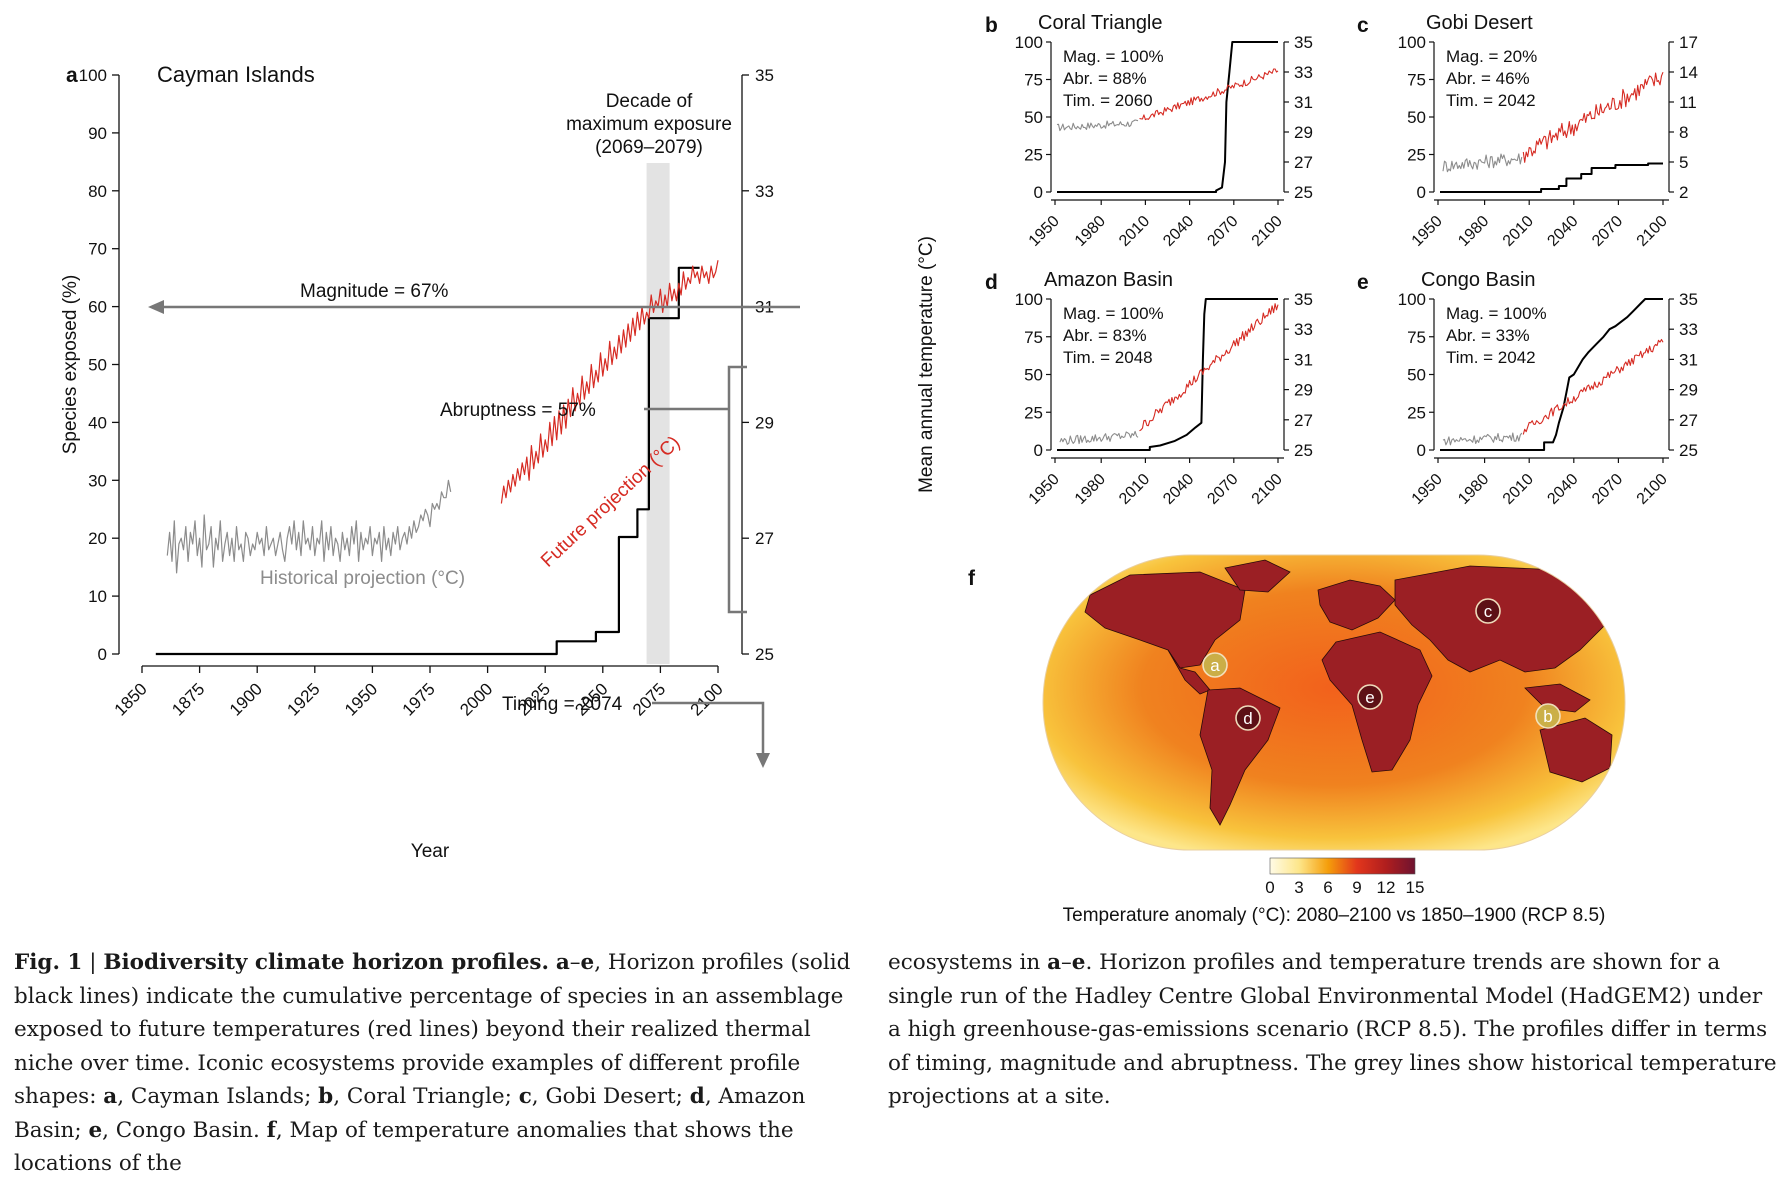 This screenshot has width=1791, height=1181. I want to click on caption-text: ecosystems in, so click(968, 962).